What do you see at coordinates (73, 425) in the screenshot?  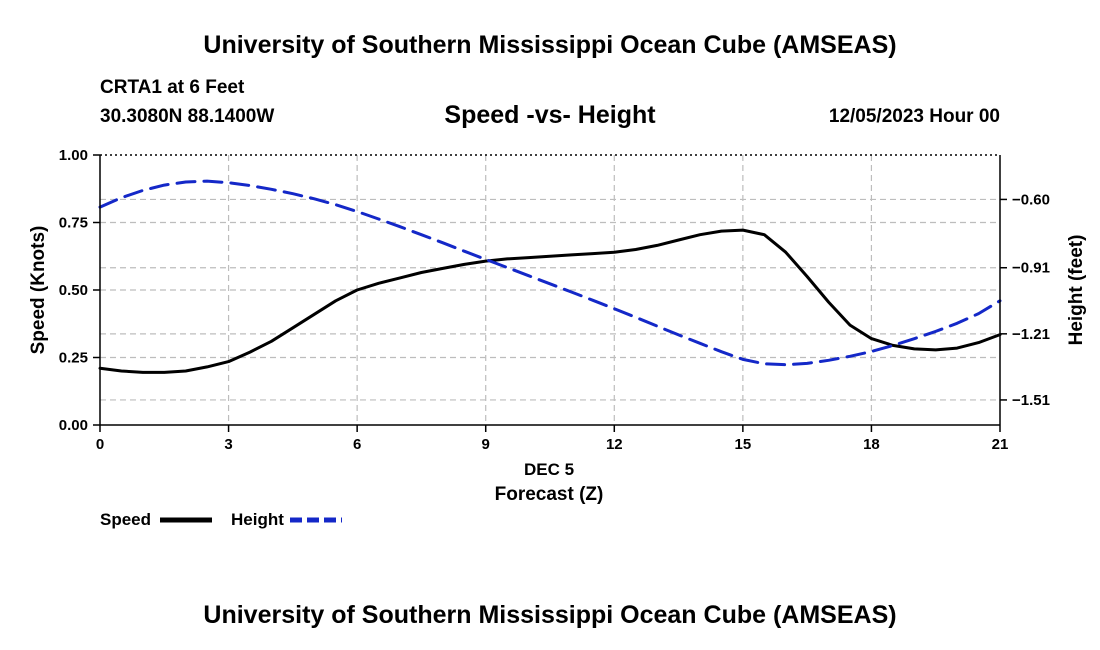 I see `y-tick-label-0: 0.00` at bounding box center [73, 425].